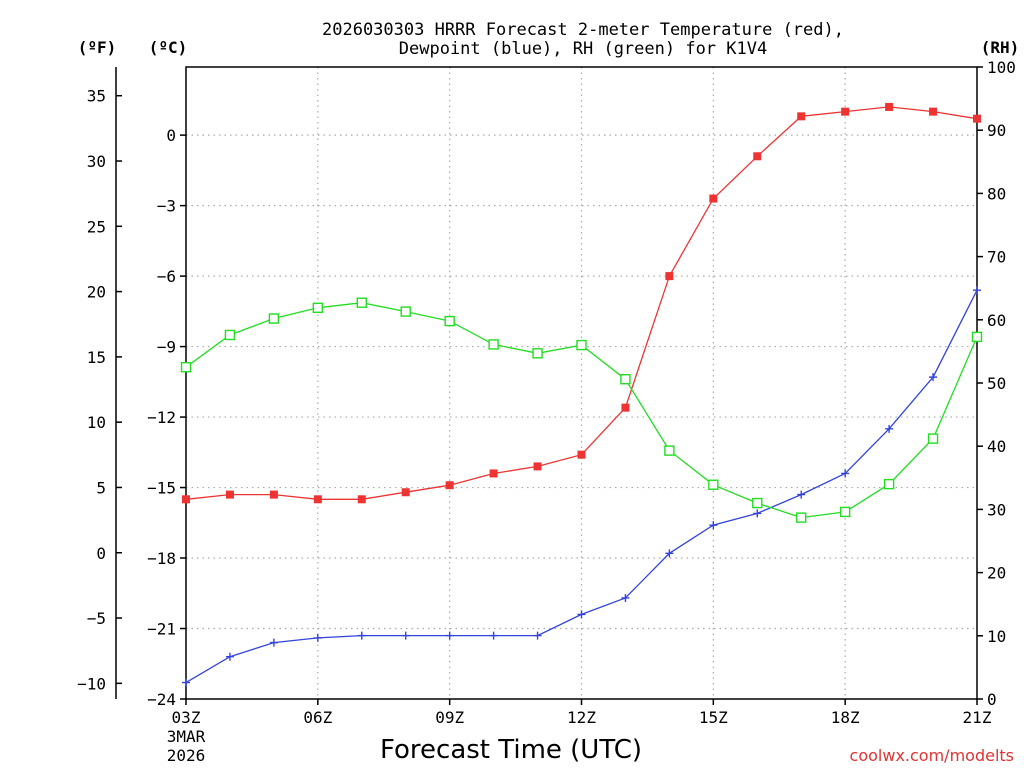 The width and height of the screenshot is (1024, 768). What do you see at coordinates (186, 717) in the screenshot?
I see `x-tick-label: 03Z` at bounding box center [186, 717].